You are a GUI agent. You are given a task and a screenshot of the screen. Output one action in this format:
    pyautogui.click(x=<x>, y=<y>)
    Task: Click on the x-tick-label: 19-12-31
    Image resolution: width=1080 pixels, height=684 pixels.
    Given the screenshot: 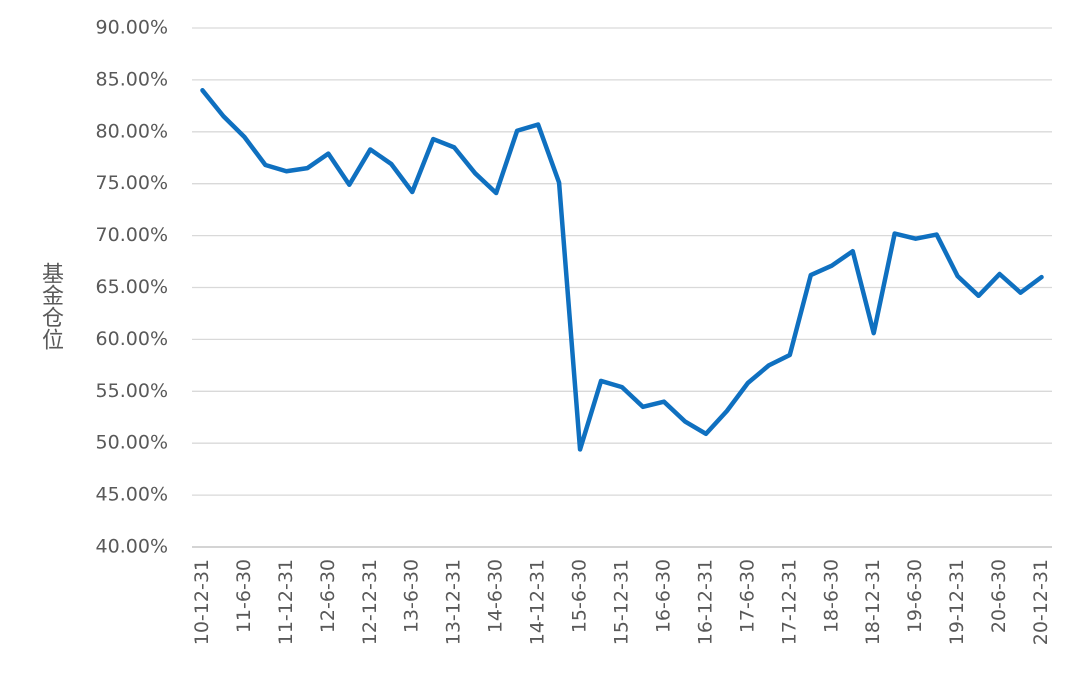 What is the action you would take?
    pyautogui.click(x=957, y=602)
    